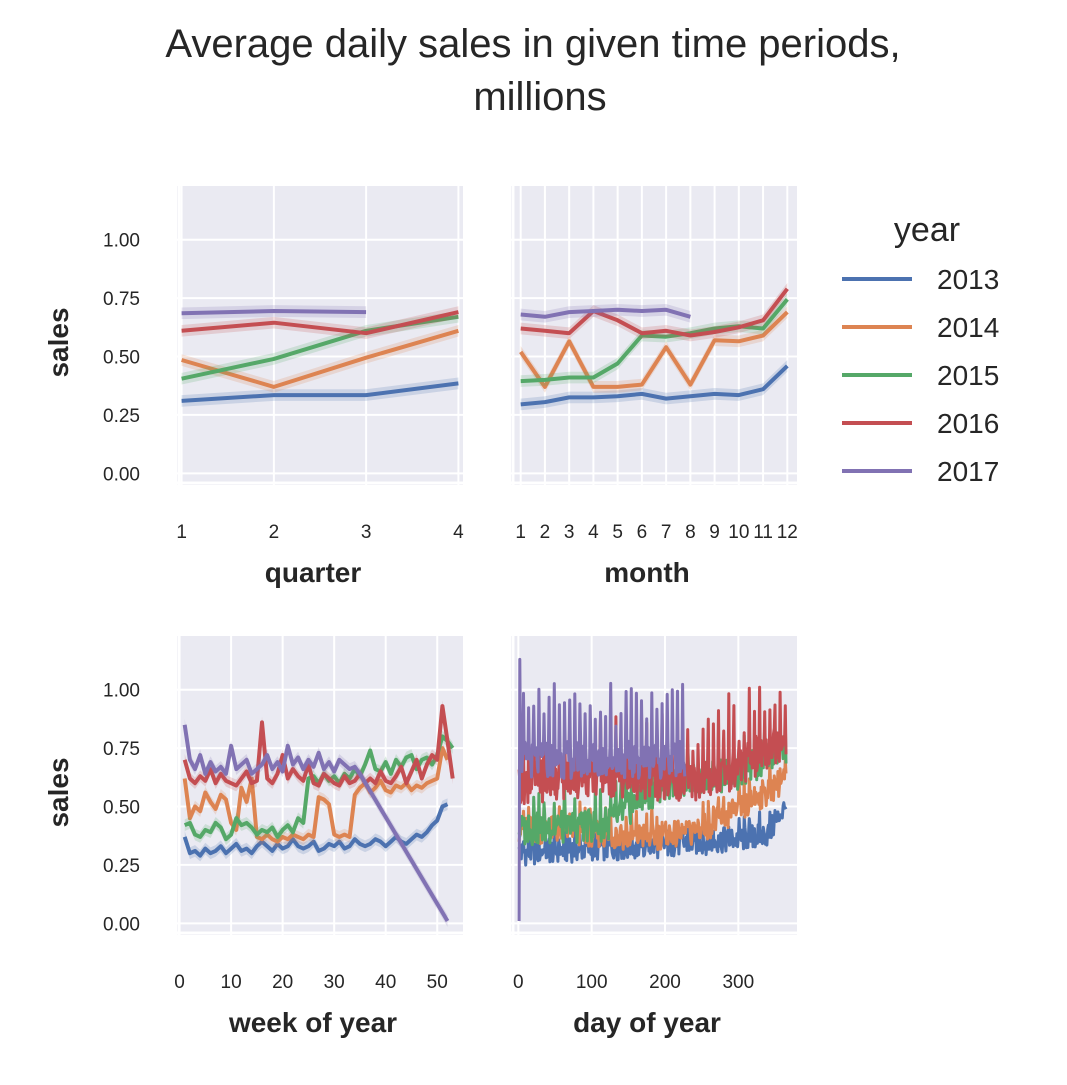 This screenshot has height=1085, width=1067. I want to click on x-tick-label: 30, so click(334, 982).